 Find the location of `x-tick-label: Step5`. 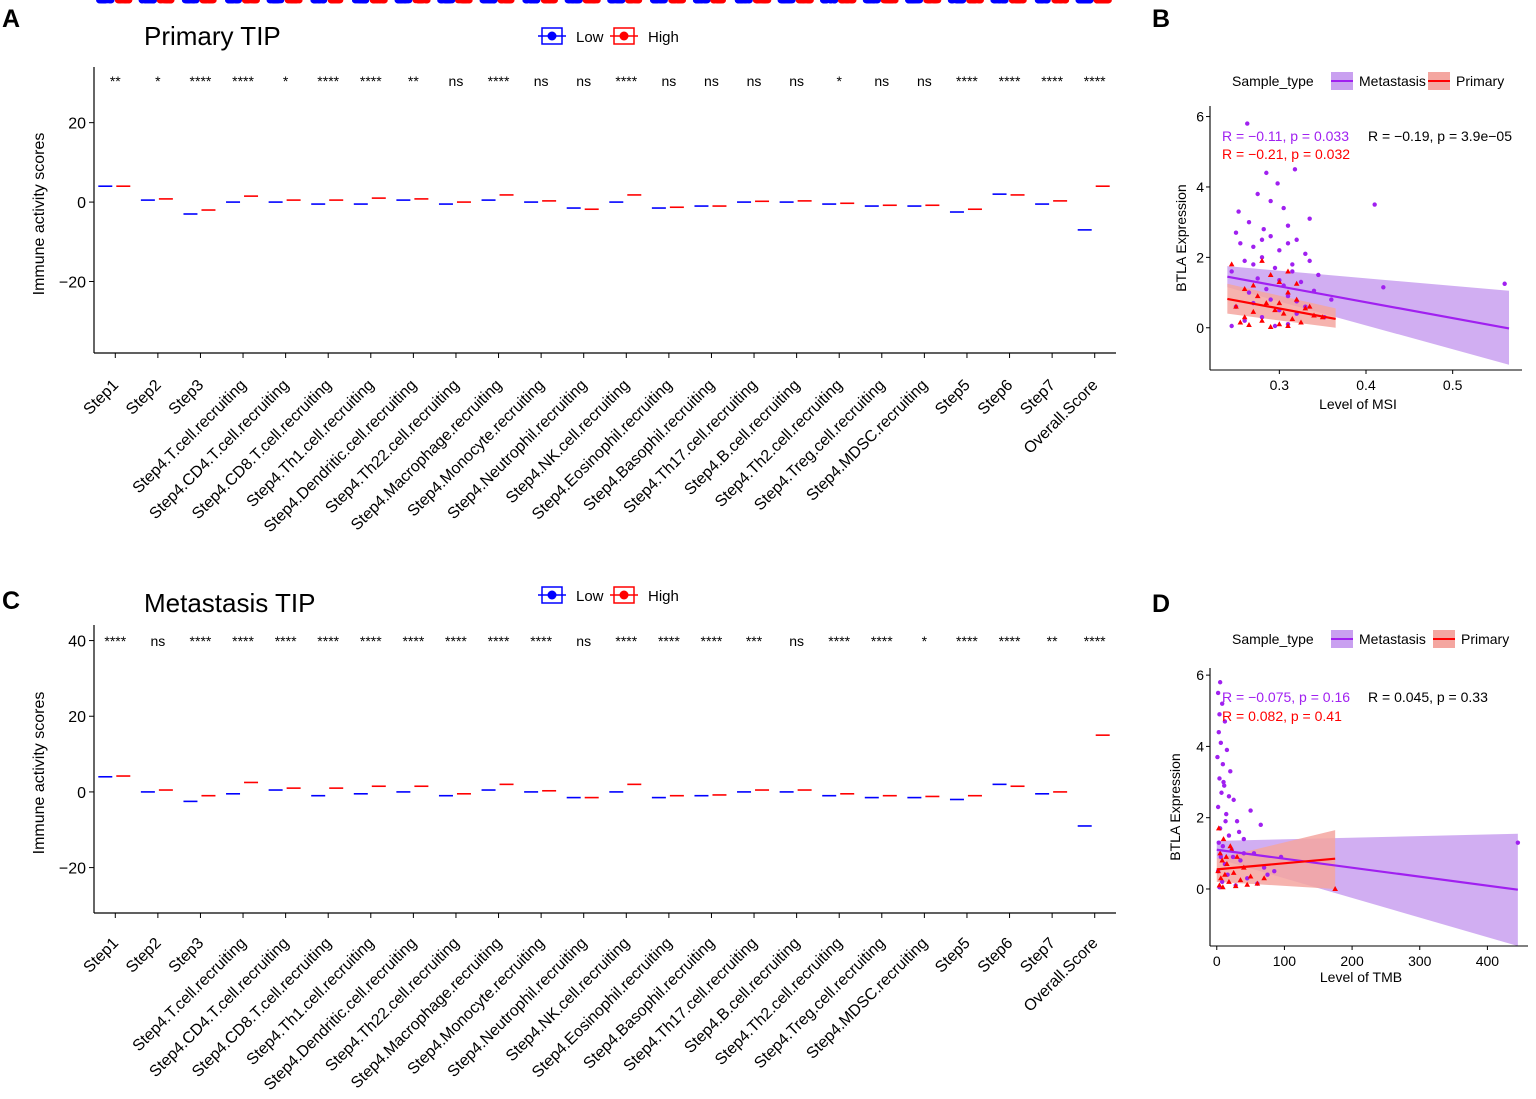

x-tick-label: Step5 is located at coordinates (953, 398).